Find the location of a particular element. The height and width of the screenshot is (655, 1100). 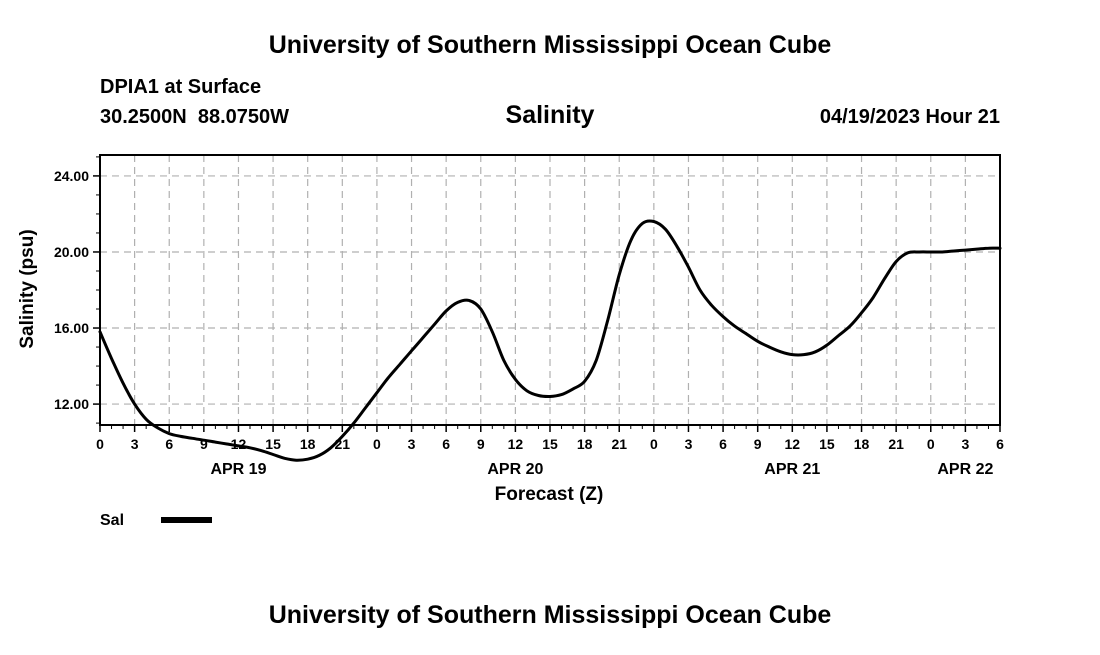

x-axis-title: Forecast (Z) is located at coordinates (549, 494).